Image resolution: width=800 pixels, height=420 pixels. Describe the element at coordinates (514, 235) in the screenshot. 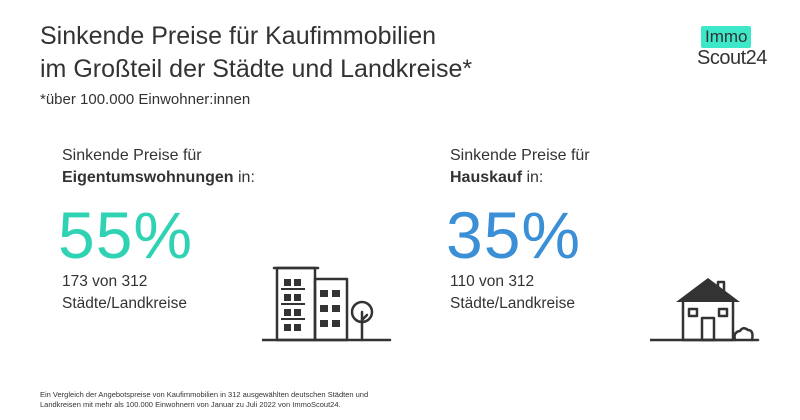

I see `stat-houses-percent: 35%` at that location.